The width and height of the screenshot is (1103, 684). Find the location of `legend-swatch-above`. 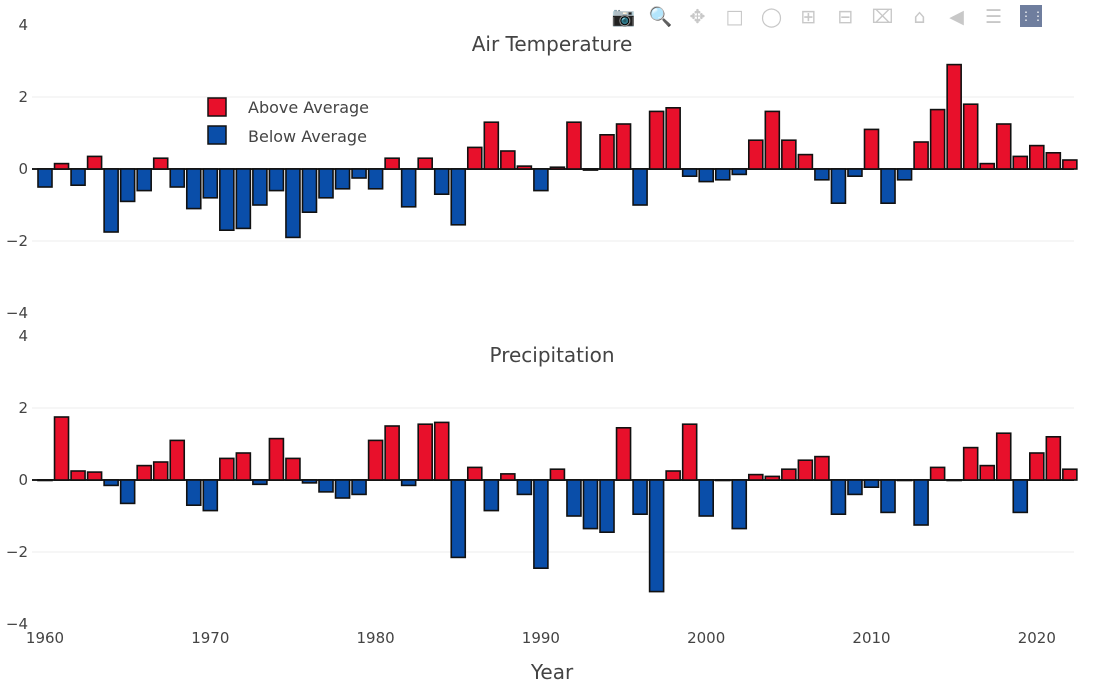

legend-swatch-above is located at coordinates (217, 107).